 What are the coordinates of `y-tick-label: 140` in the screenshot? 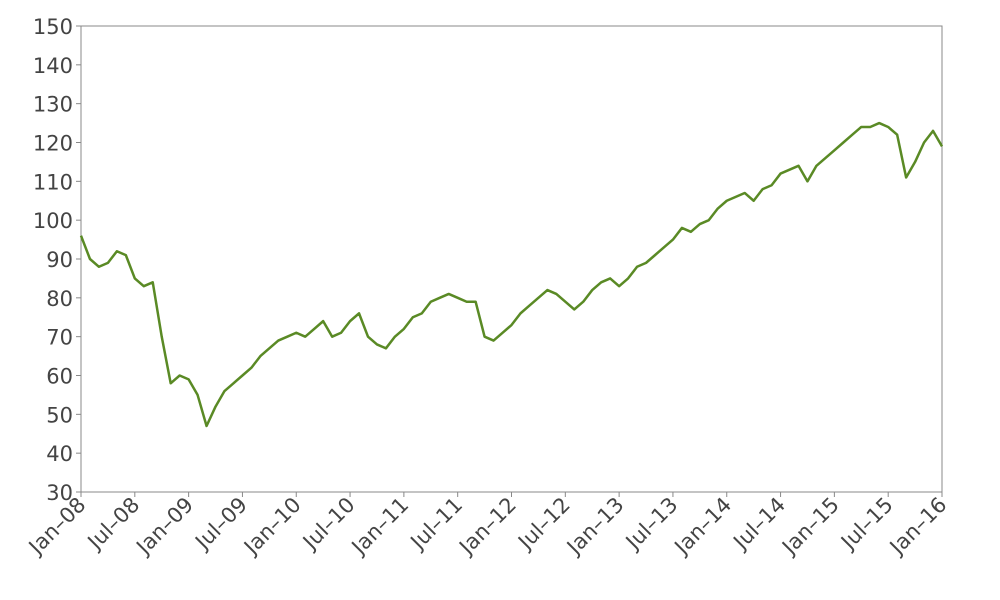 It's located at (53, 66).